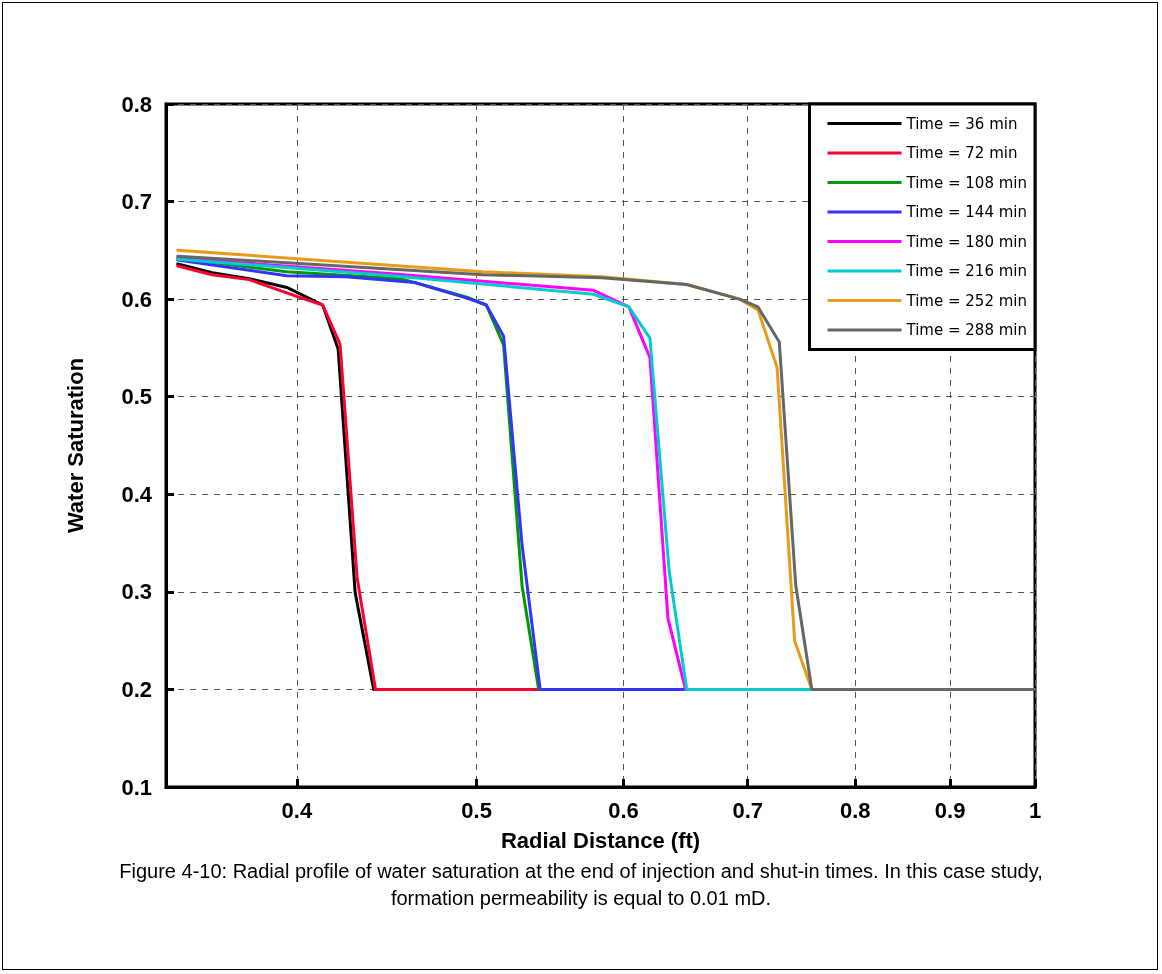 The image size is (1162, 974). Describe the element at coordinates (966, 212) in the screenshot. I see `legend-label: Time = 144 min` at that location.